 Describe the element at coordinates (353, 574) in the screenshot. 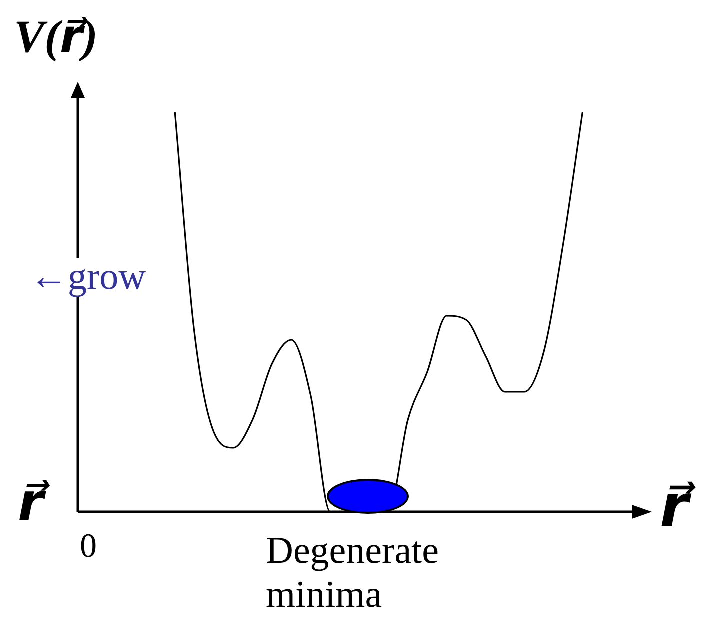

I see `text: Degenerate minima` at that location.